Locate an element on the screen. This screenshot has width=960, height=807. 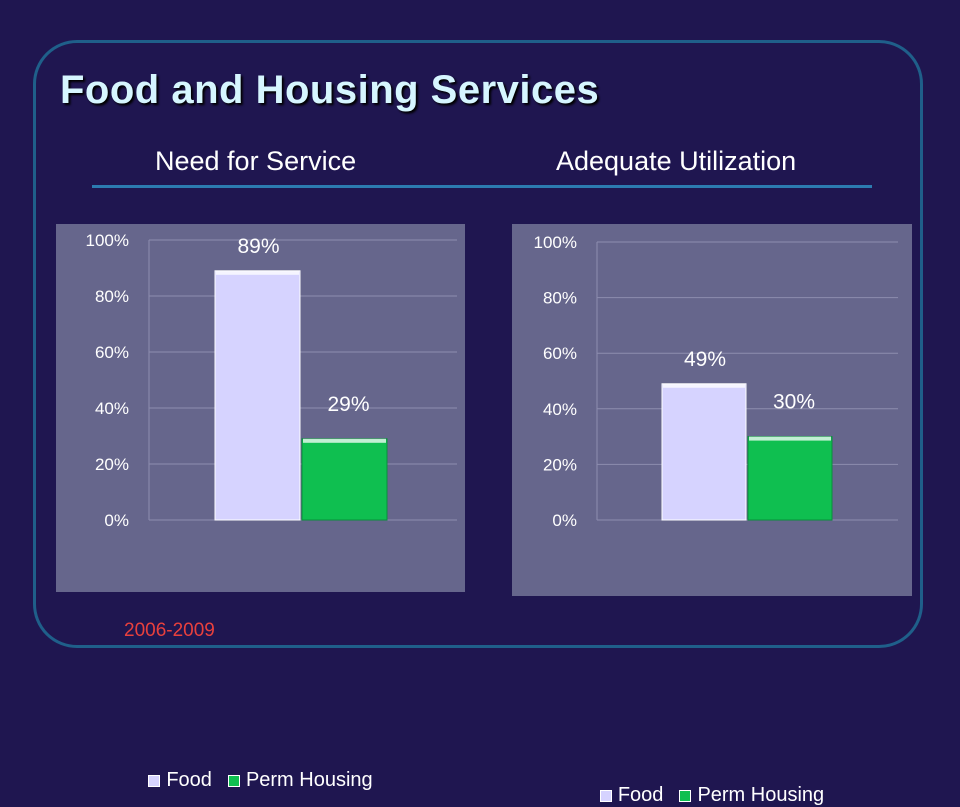
chart-need-for-service-legend: Food Perm Housing is located at coordinates (260, 780).